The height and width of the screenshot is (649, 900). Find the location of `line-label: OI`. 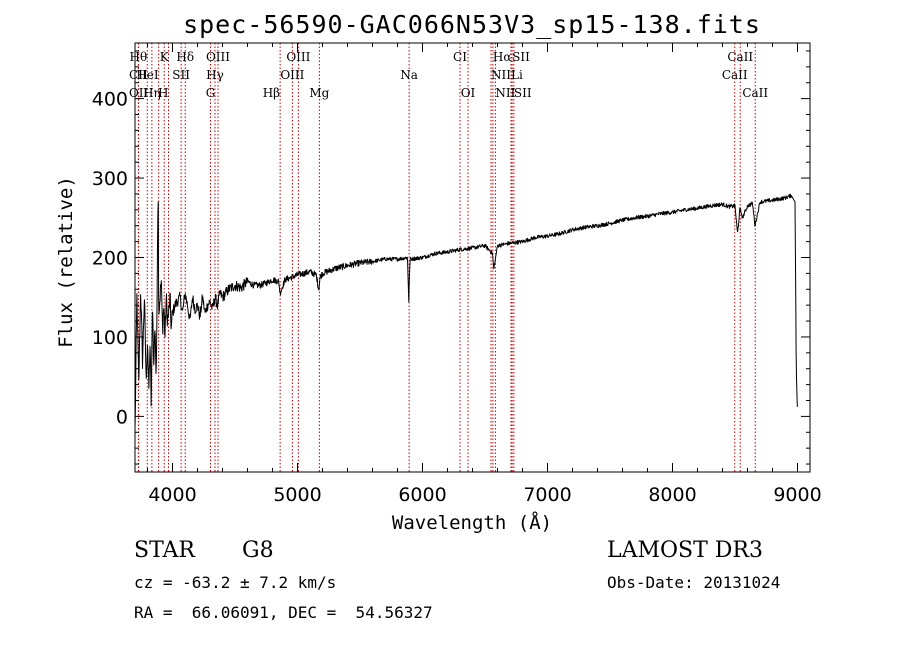

line-label: OI is located at coordinates (468, 93).